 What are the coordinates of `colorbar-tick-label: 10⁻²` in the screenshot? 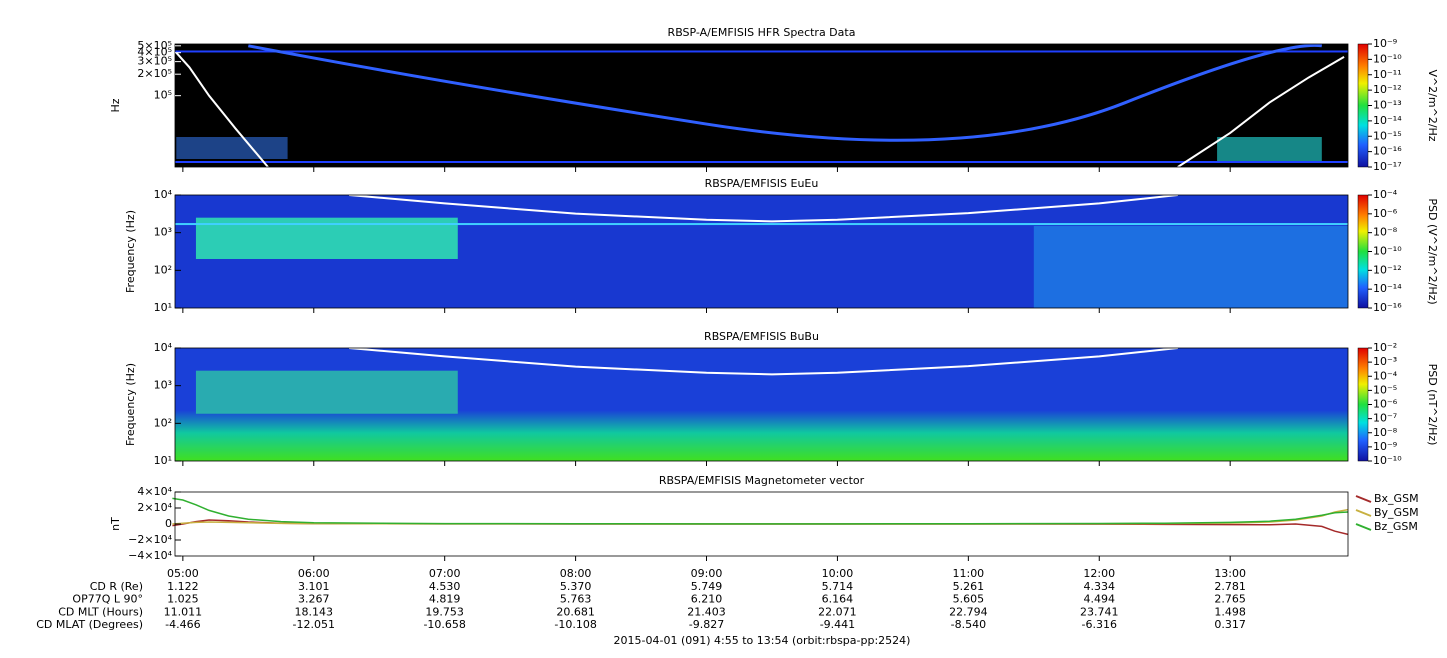 It's located at (1385, 347).